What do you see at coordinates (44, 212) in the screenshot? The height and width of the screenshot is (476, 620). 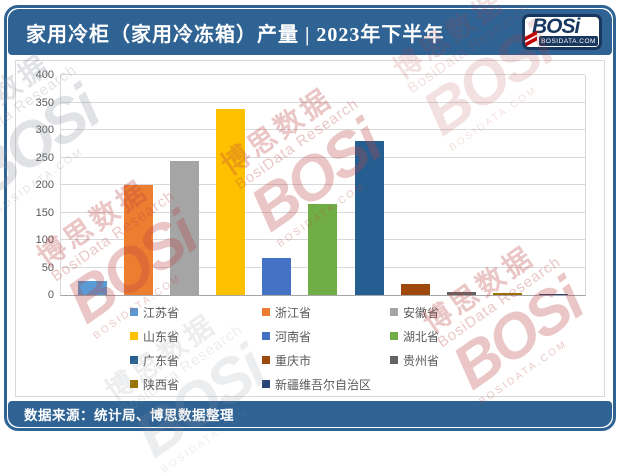 I see `y-axis-tick-label: 150` at bounding box center [44, 212].